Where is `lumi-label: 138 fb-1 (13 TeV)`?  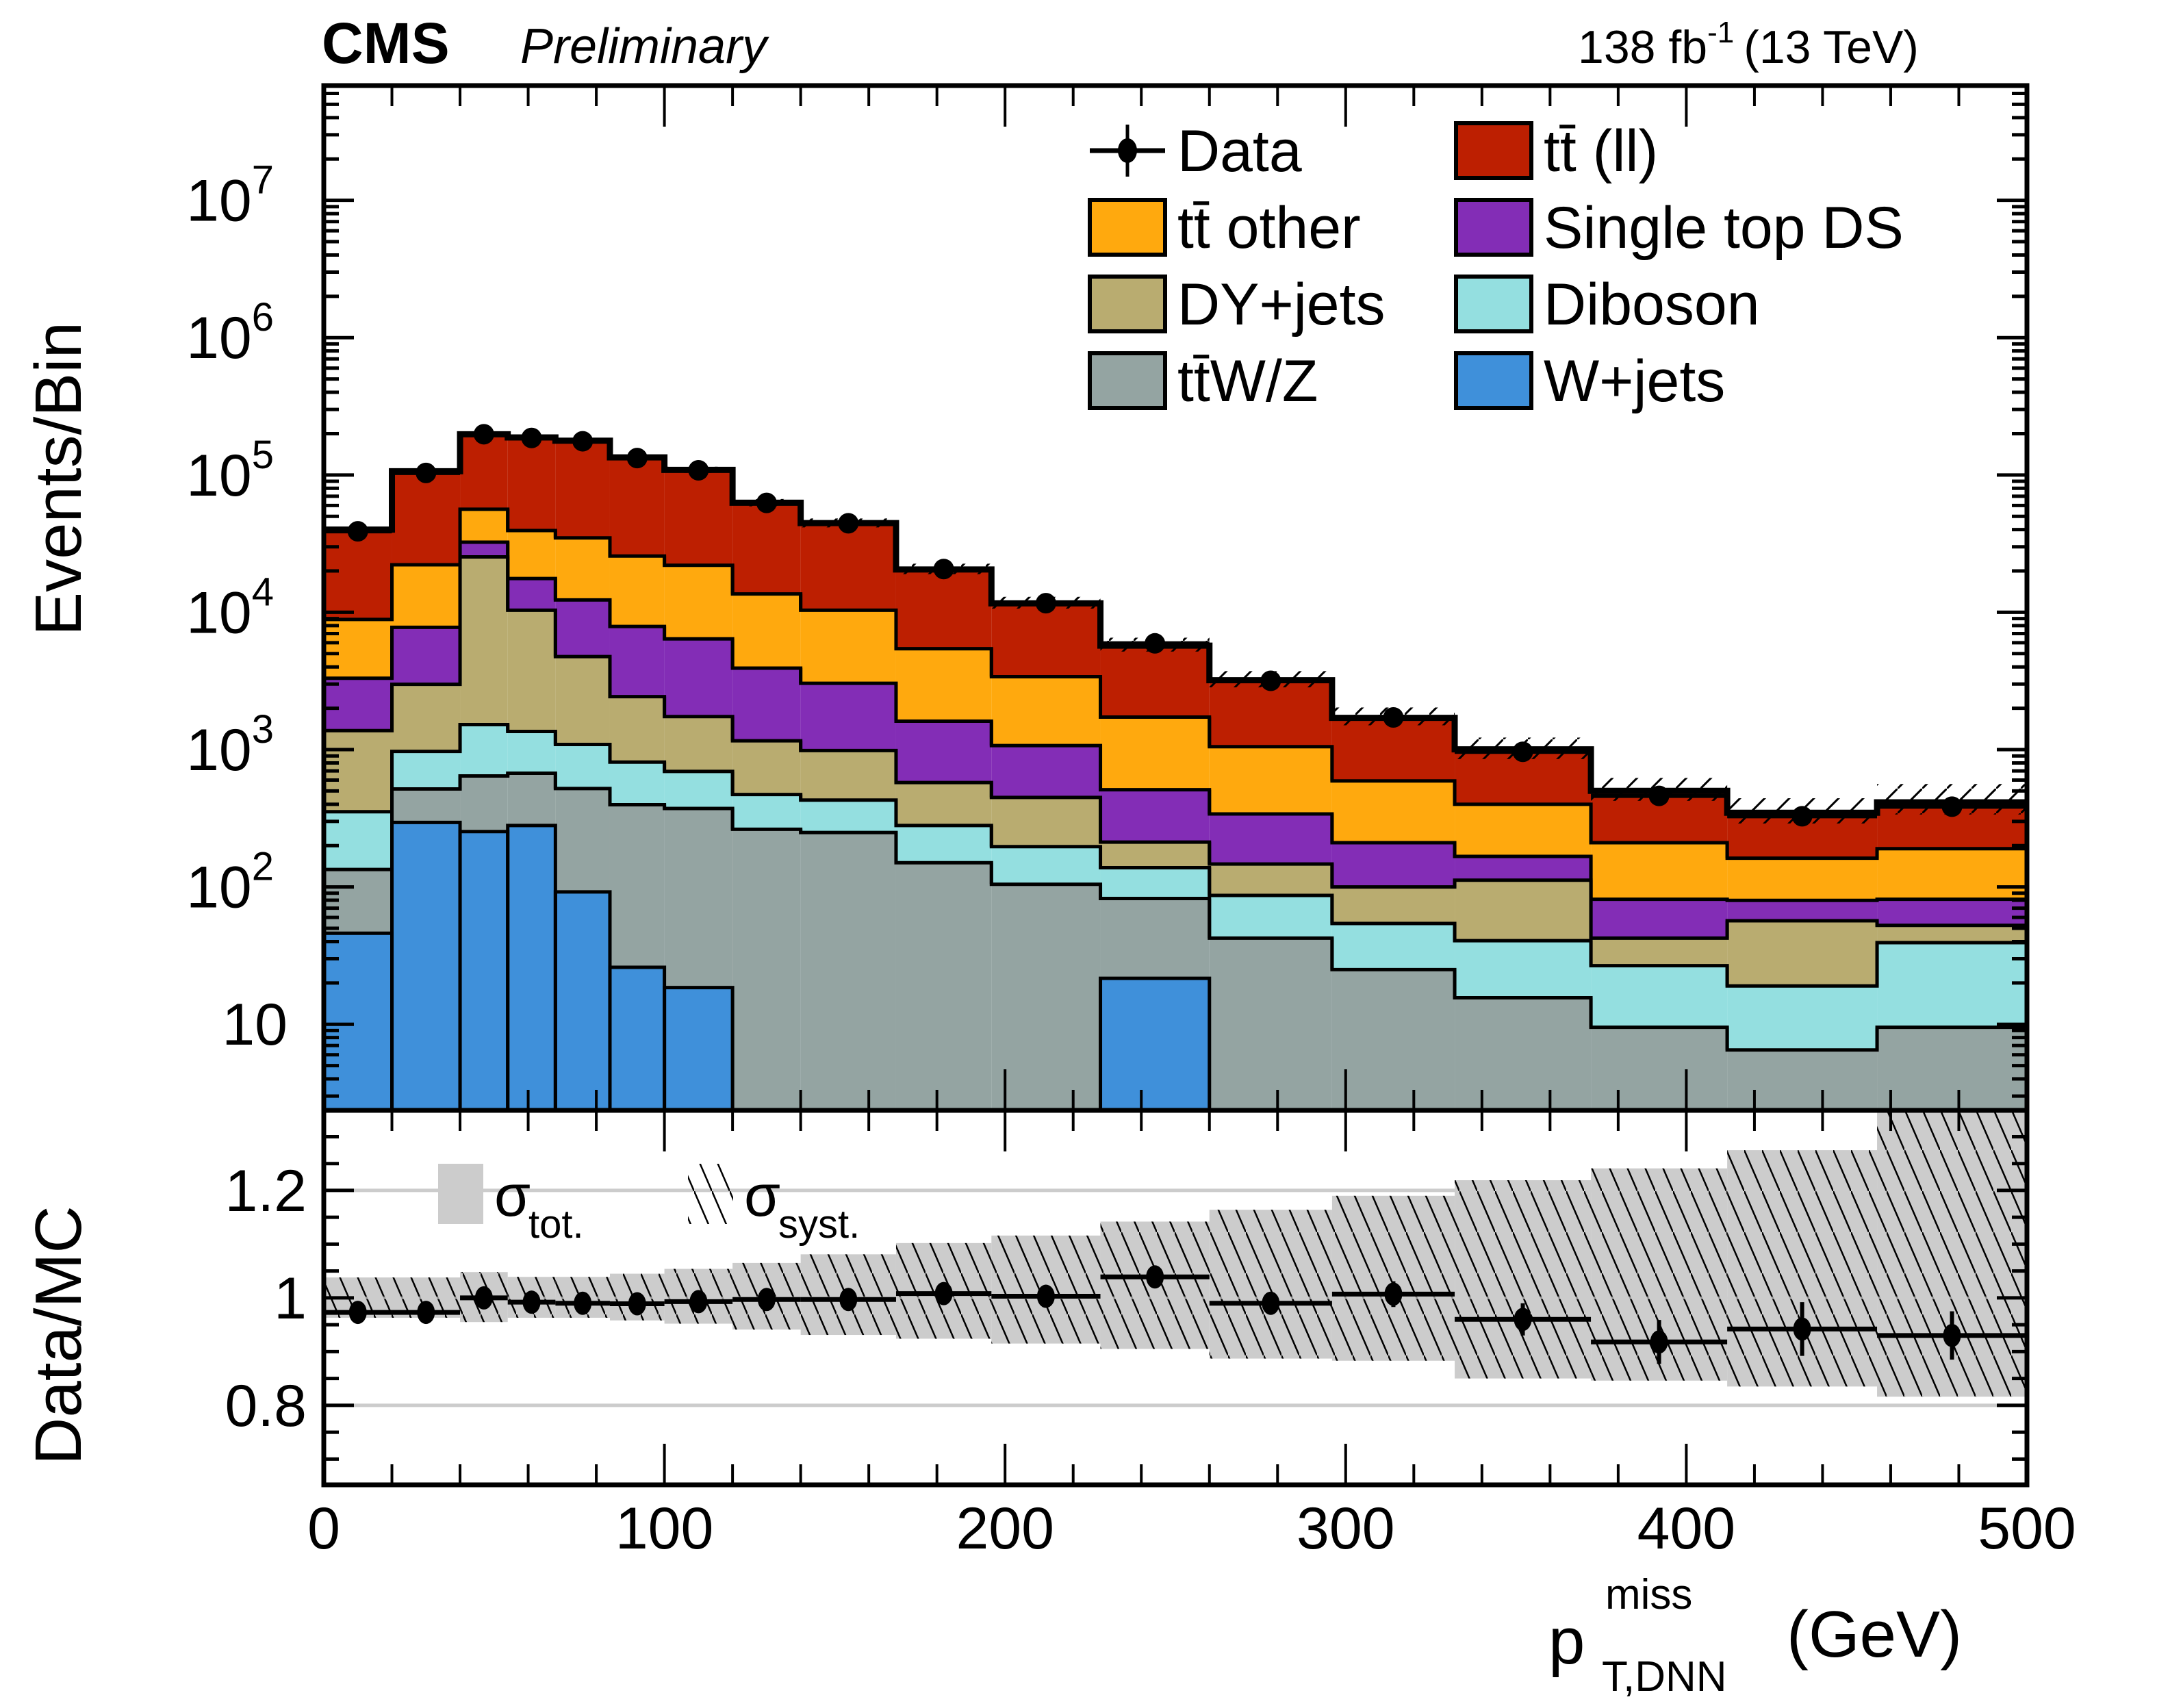 lumi-label: 138 fb-1 (13 TeV) is located at coordinates (1748, 44).